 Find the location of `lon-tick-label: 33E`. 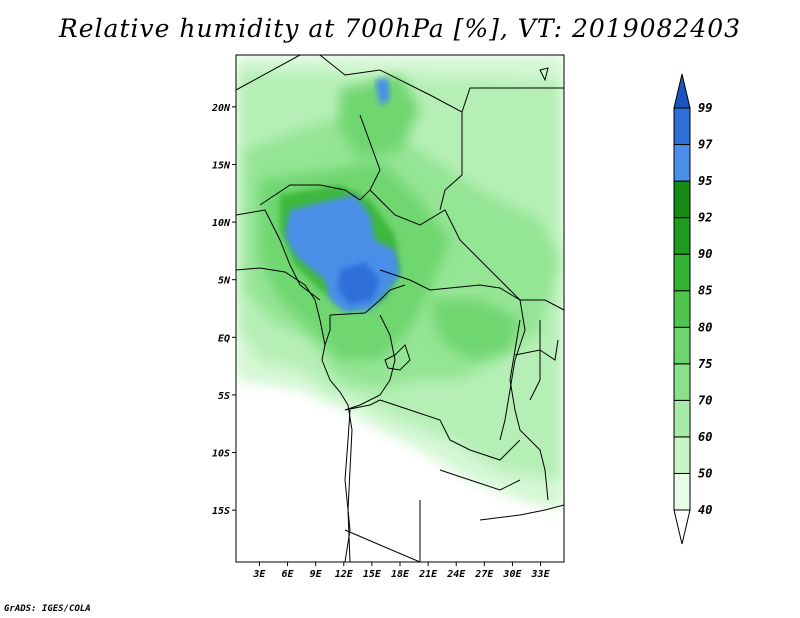

lon-tick-label: 33E is located at coordinates (541, 574).